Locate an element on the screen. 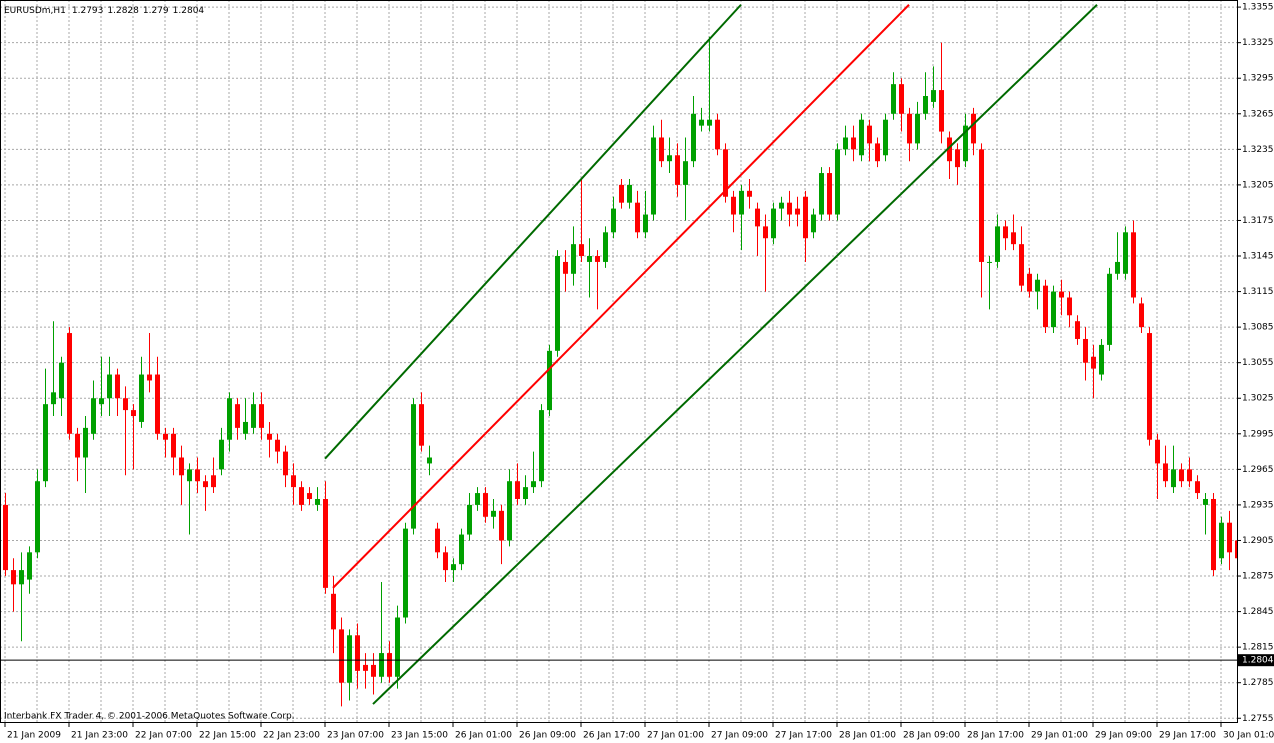 Image resolution: width=1274 pixels, height=743 pixels. y-tick-label: 1.3115 is located at coordinates (1258, 292).